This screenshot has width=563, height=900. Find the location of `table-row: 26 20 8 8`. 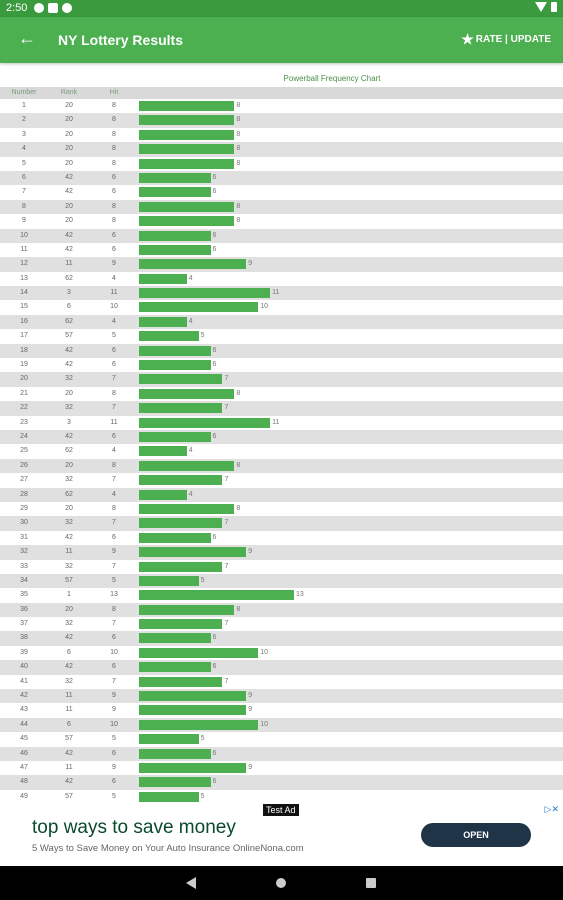

table-row: 26 20 8 8 is located at coordinates (281, 466).